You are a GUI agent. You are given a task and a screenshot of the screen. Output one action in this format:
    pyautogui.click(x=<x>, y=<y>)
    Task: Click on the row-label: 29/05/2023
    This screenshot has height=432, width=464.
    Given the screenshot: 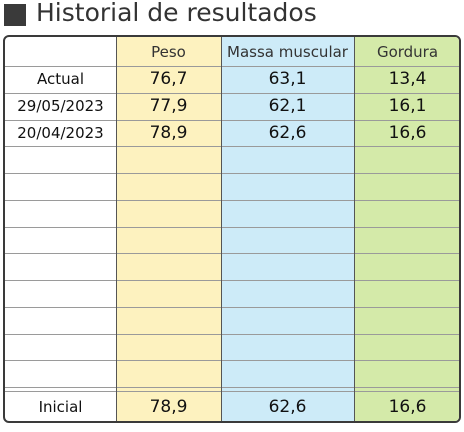 What is the action you would take?
    pyautogui.click(x=60, y=106)
    